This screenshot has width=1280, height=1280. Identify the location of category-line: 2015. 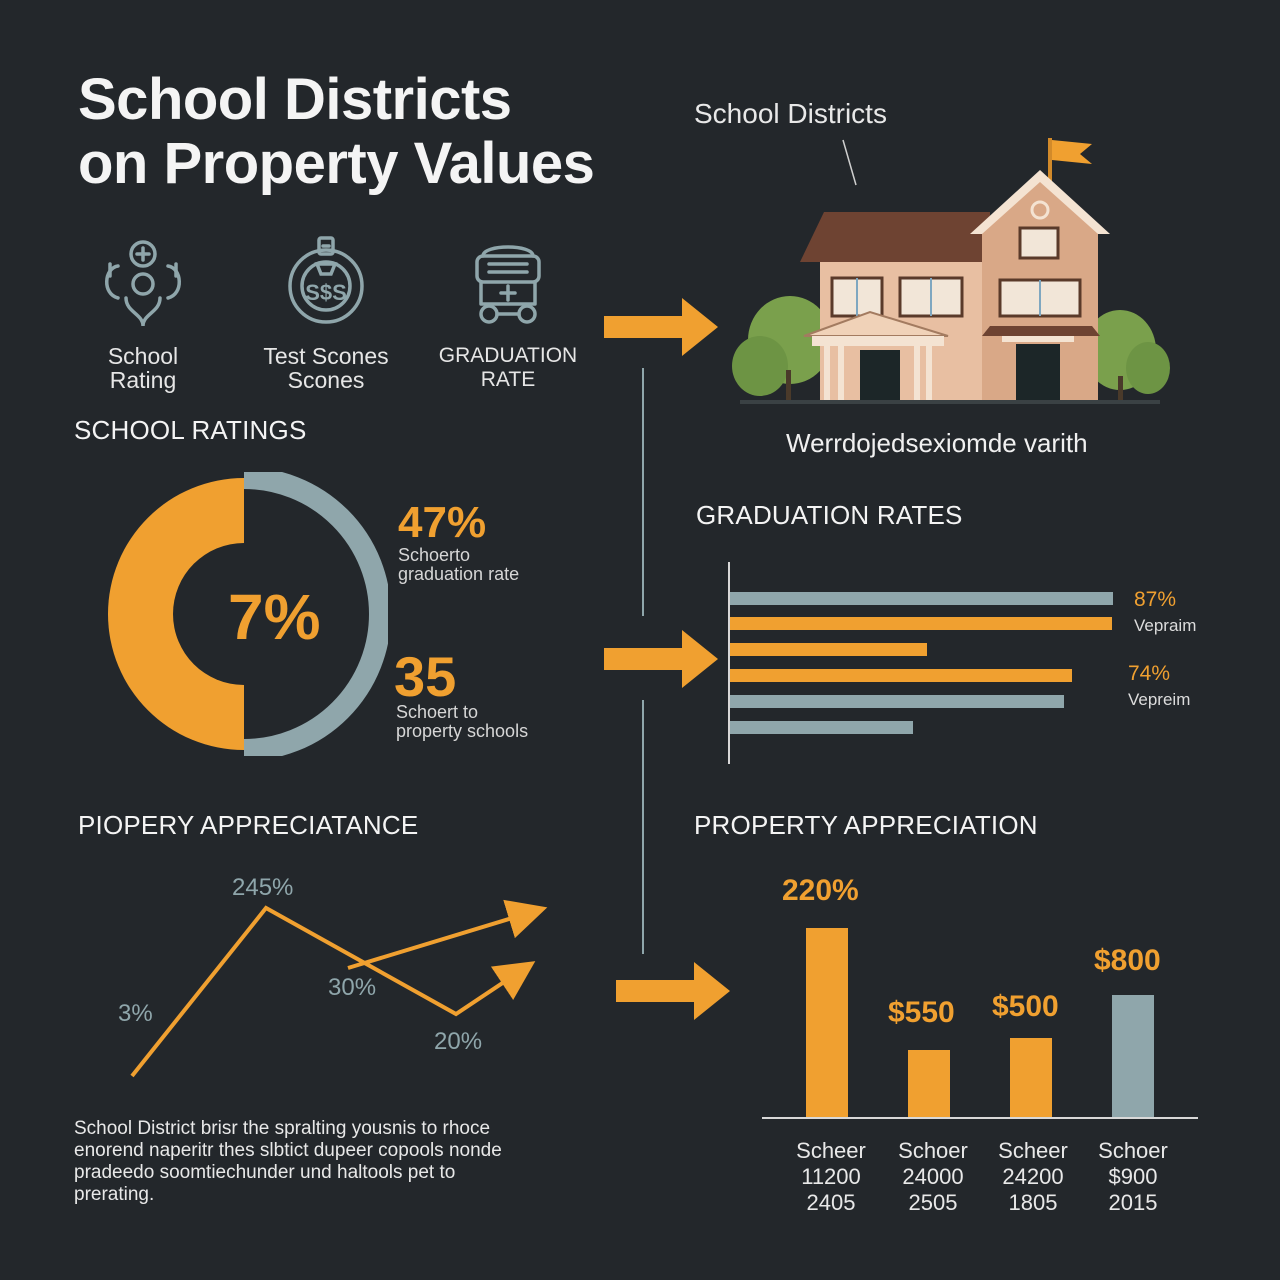
(1133, 1202).